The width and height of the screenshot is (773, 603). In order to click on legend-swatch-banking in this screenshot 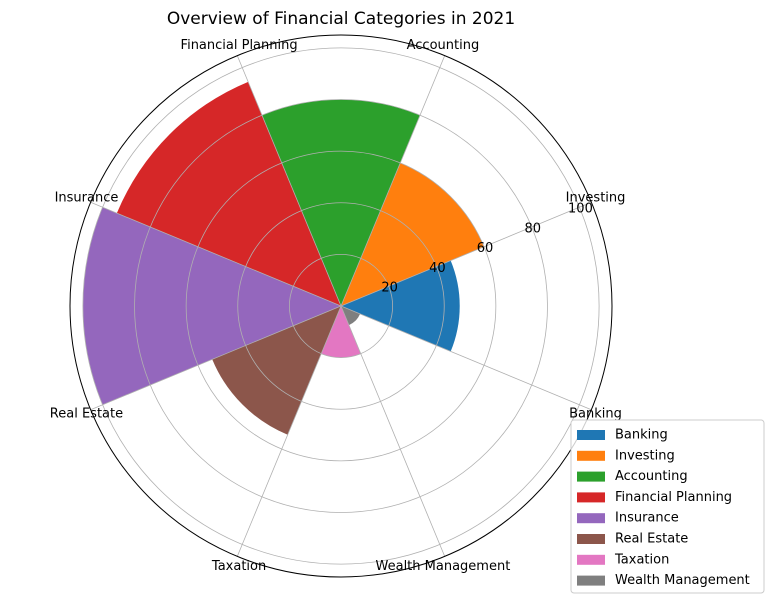, I will do `click(591, 435)`.